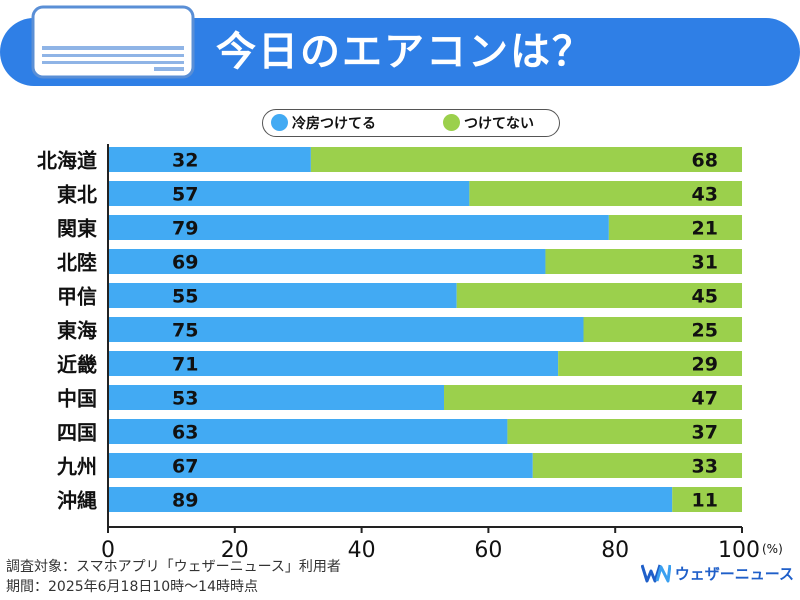 The image size is (800, 600). I want to click on data-label-off: 31, so click(705, 263).